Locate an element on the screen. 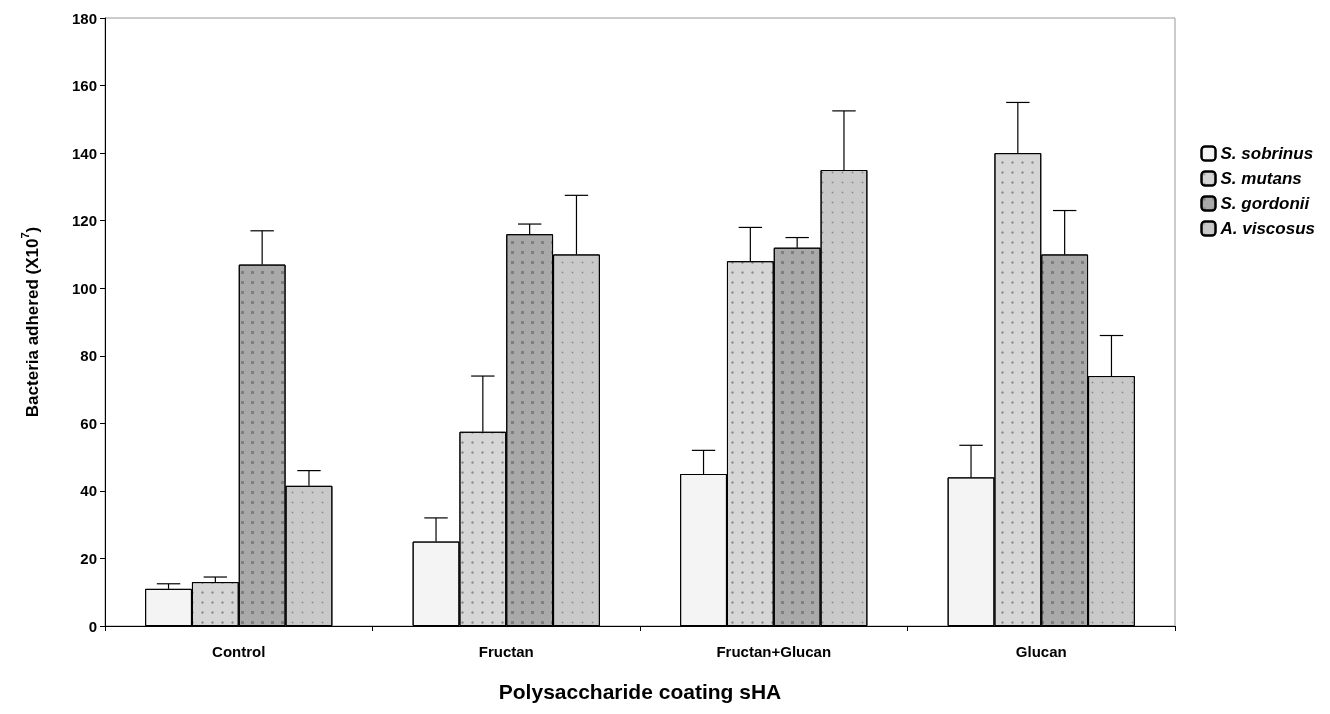  y-tick-label: 80 is located at coordinates (88, 356).